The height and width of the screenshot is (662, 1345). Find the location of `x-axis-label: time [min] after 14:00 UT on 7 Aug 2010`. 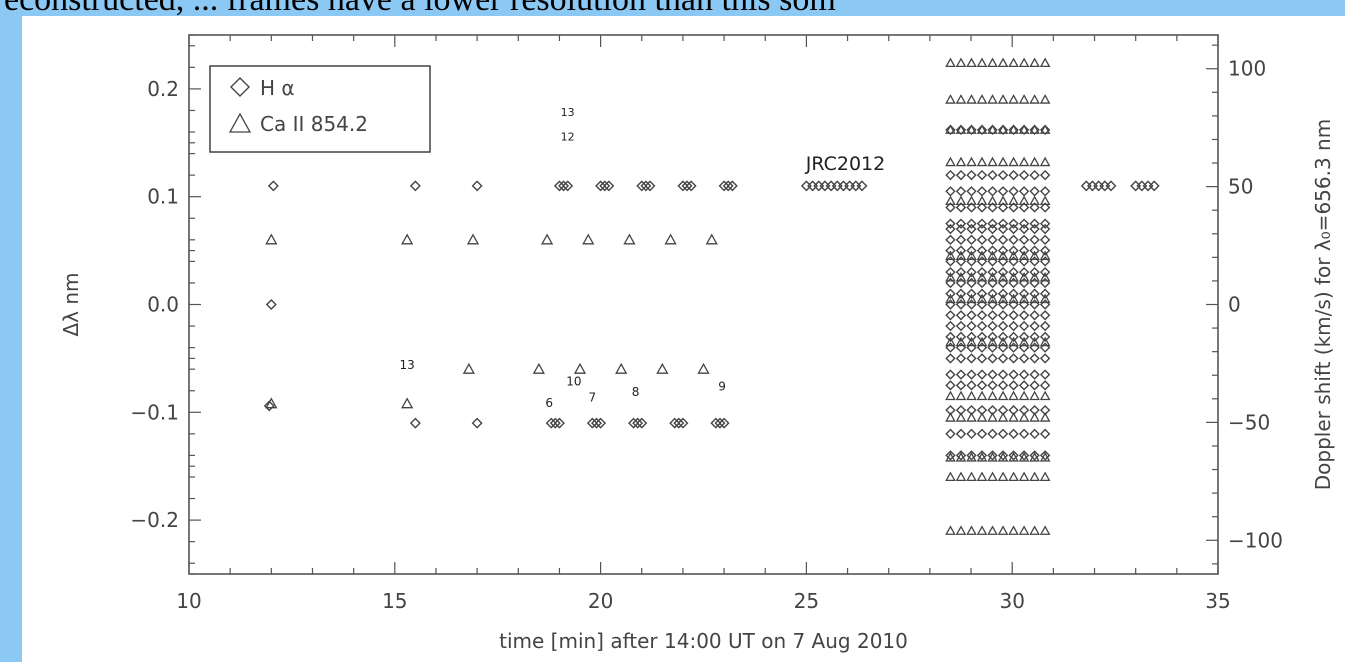

x-axis-label: time [min] after 14:00 UT on 7 Aug 2010 is located at coordinates (703, 641).